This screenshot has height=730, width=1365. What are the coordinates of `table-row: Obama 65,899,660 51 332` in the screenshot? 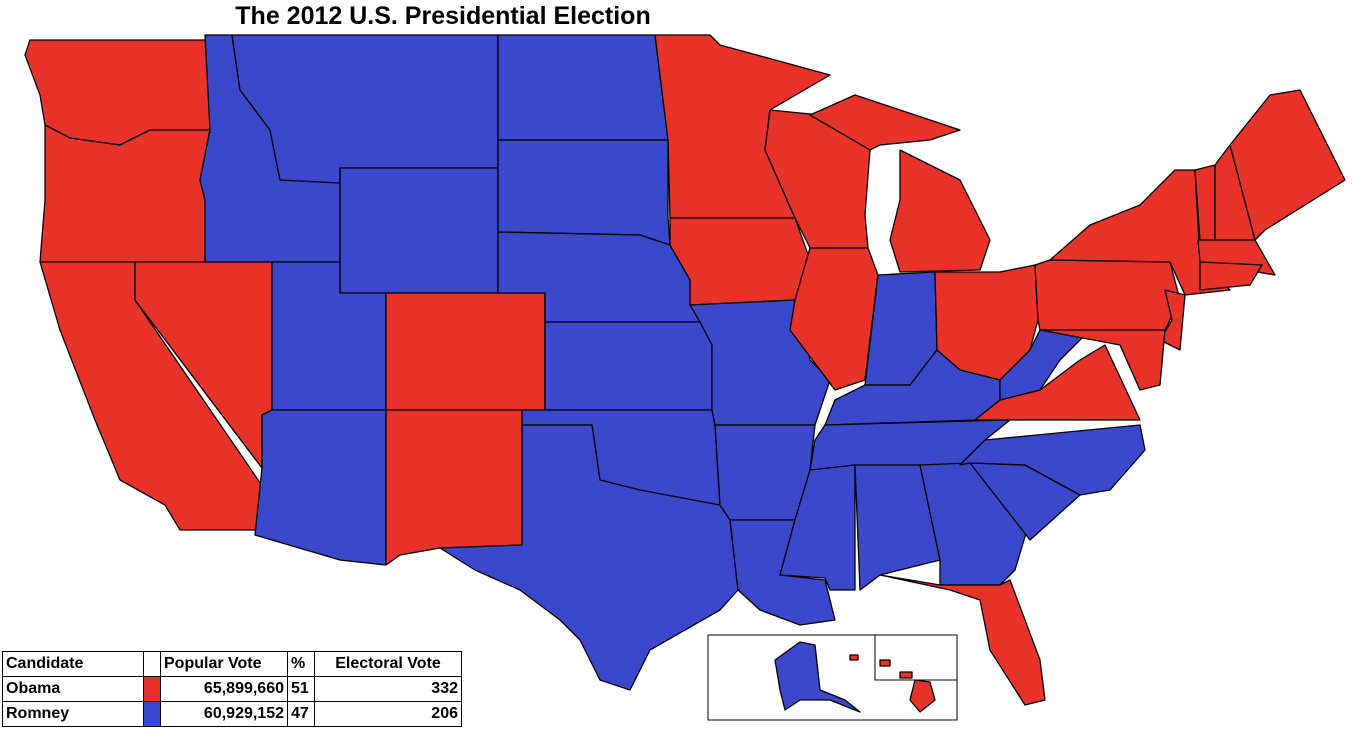 It's located at (232, 689).